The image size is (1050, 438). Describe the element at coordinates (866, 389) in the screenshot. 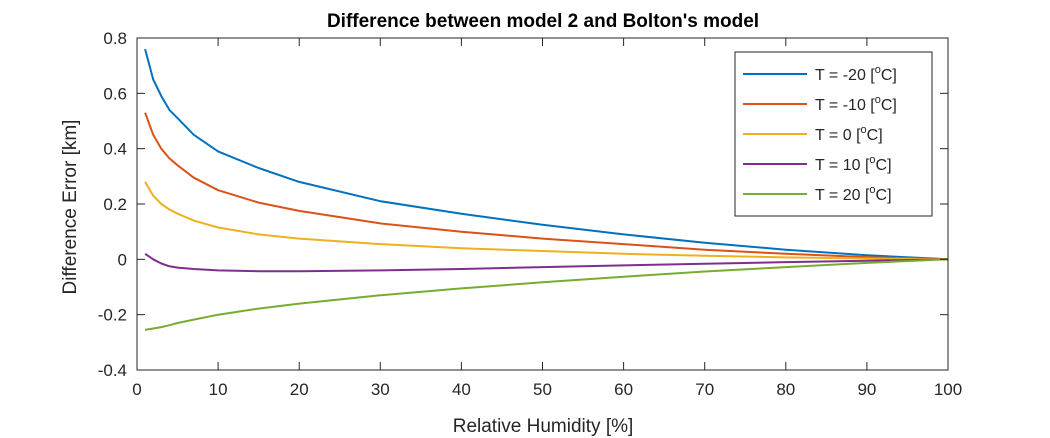

I see `x-tick-label: 90` at that location.